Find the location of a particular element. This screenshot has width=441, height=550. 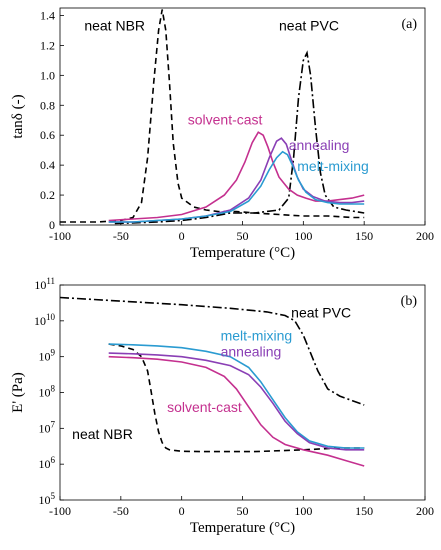

panel-a-panel-label: (a) is located at coordinates (409, 24).